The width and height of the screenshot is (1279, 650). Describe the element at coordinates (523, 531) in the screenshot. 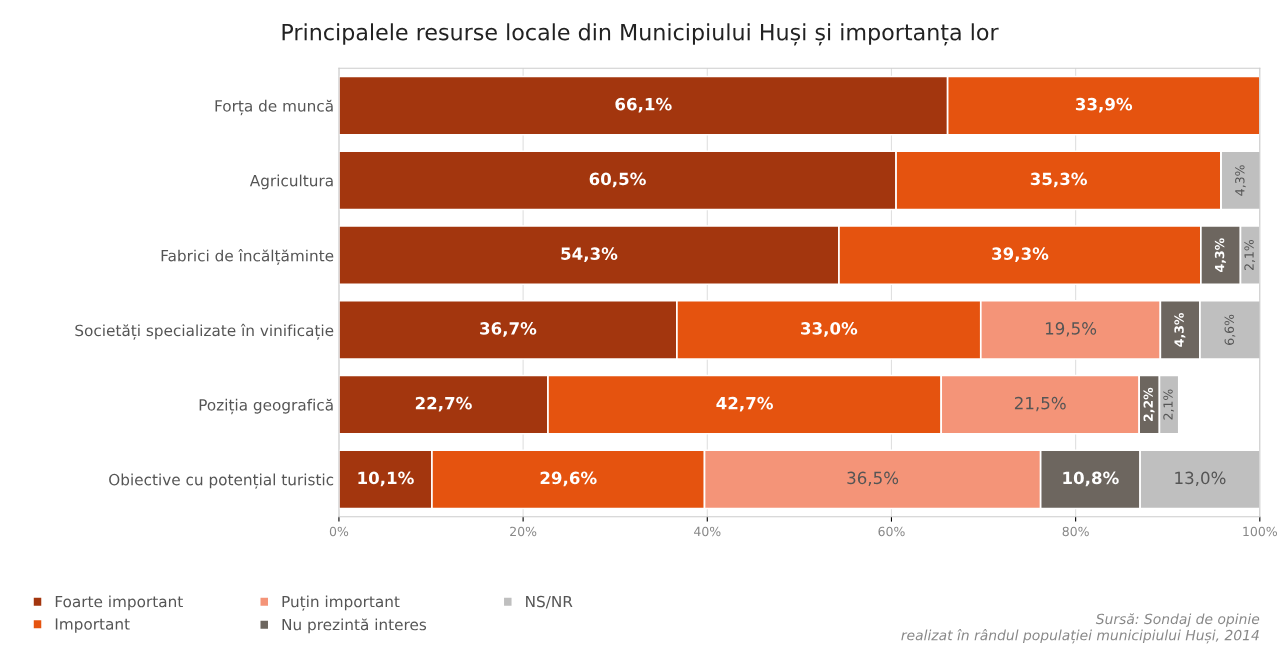

I see `x-tick-label: 20%` at that location.